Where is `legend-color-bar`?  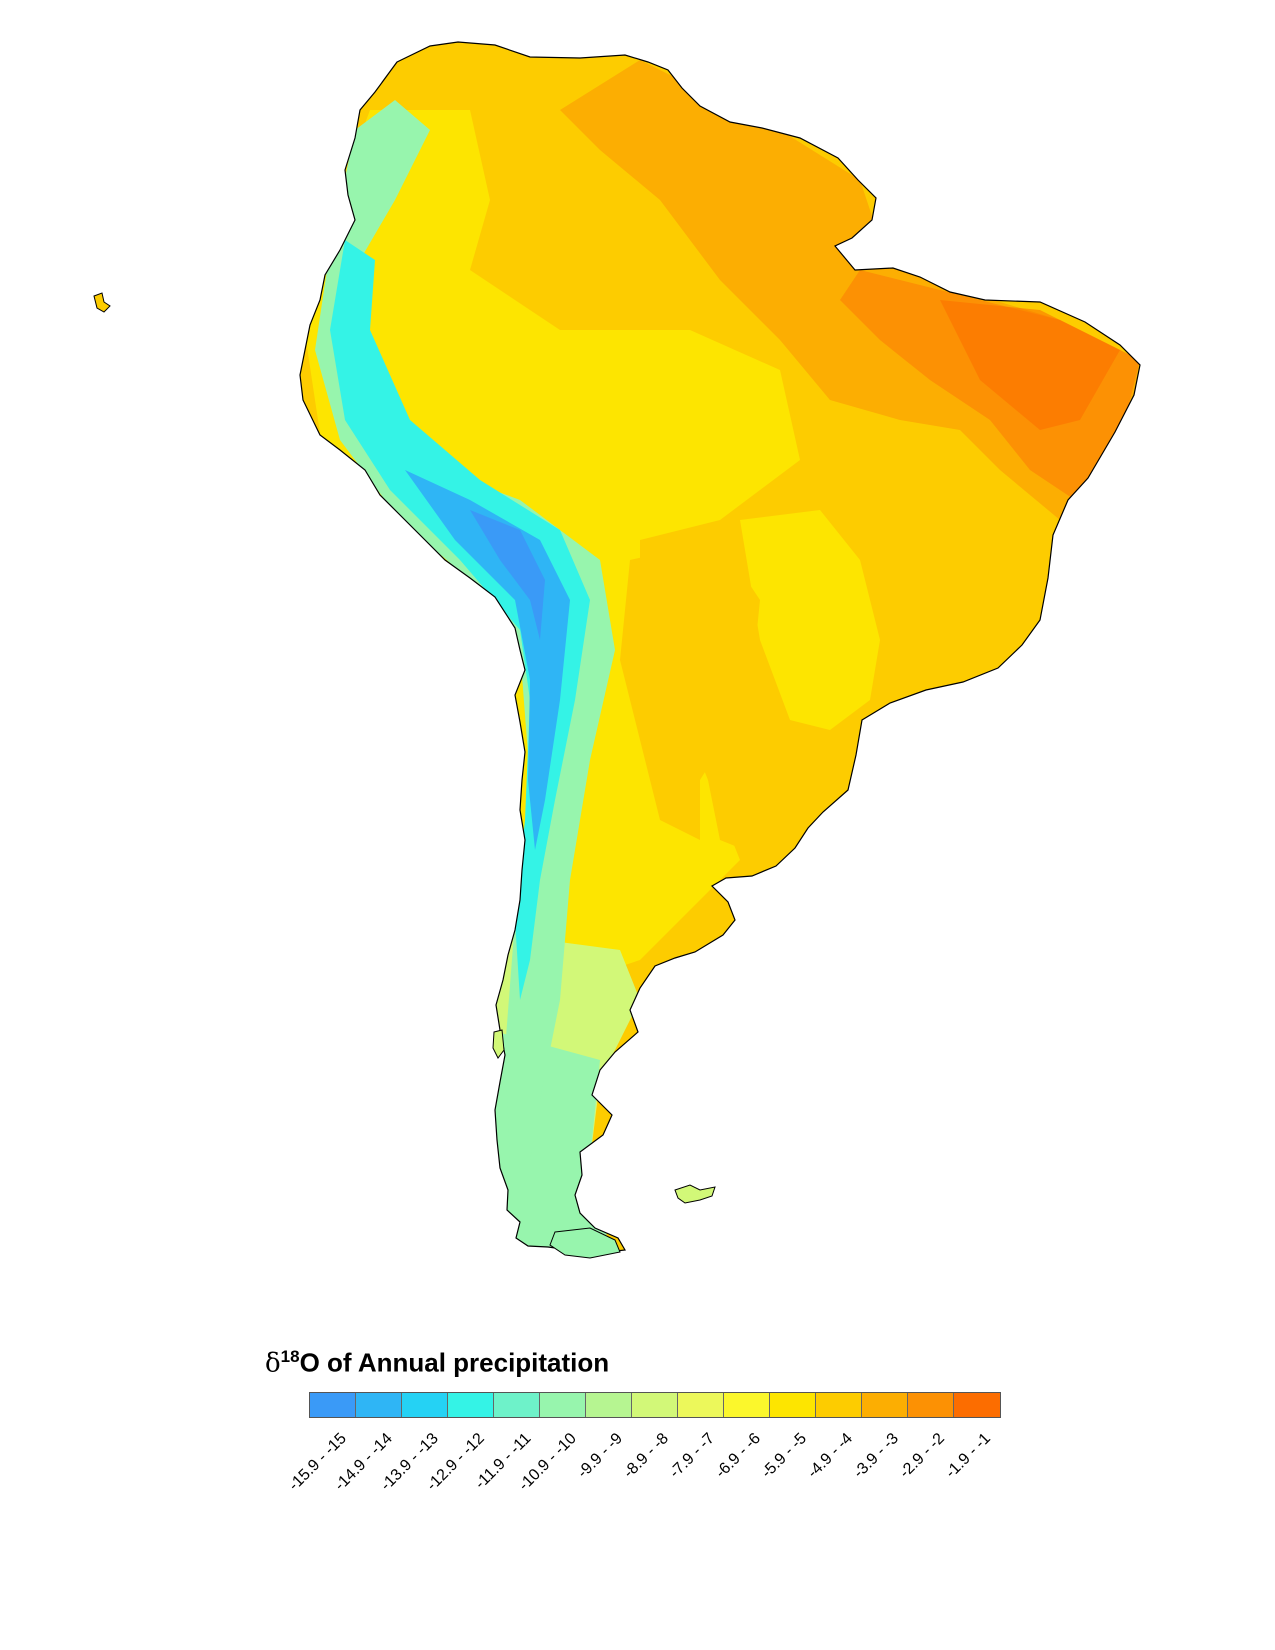 legend-color-bar is located at coordinates (655, 1405).